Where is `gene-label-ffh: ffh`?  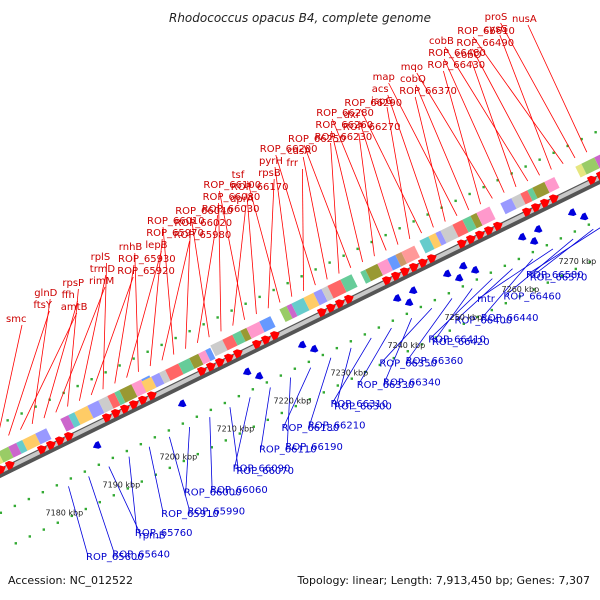 gene-label-ffh: ffh is located at coordinates (68, 295).